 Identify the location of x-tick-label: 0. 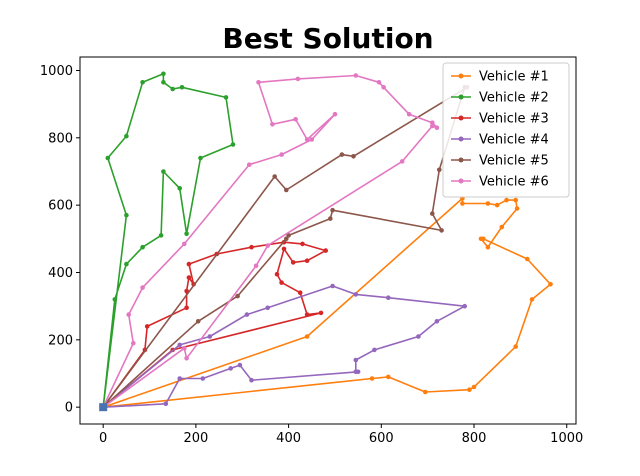
(103, 438).